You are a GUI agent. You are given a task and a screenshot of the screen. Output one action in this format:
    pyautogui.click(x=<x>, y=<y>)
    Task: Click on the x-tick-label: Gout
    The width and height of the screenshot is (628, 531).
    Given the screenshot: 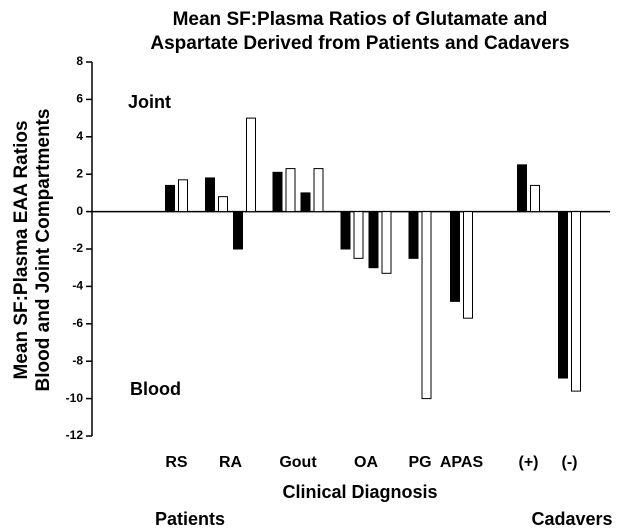 What is the action you would take?
    pyautogui.click(x=298, y=462)
    